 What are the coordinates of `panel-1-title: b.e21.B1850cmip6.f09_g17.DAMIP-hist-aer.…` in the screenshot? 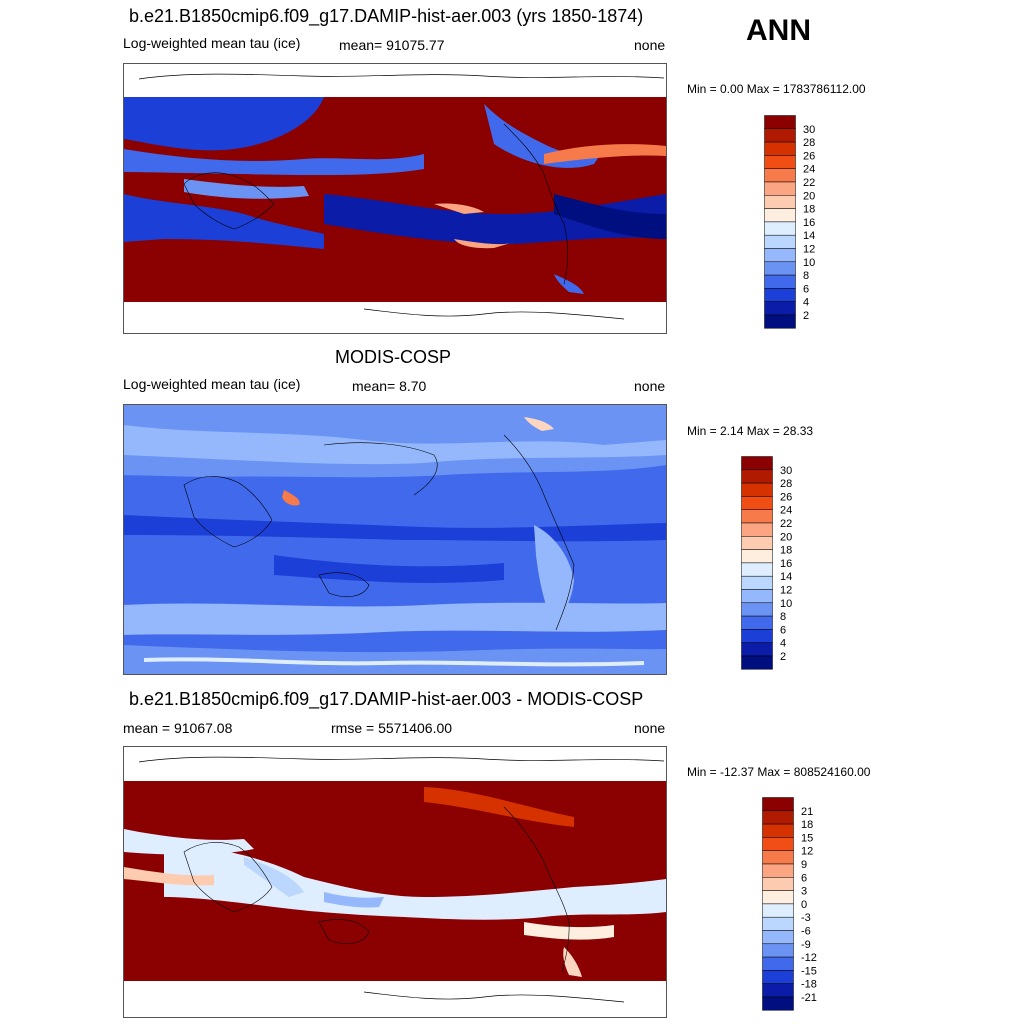 It's located at (386, 16).